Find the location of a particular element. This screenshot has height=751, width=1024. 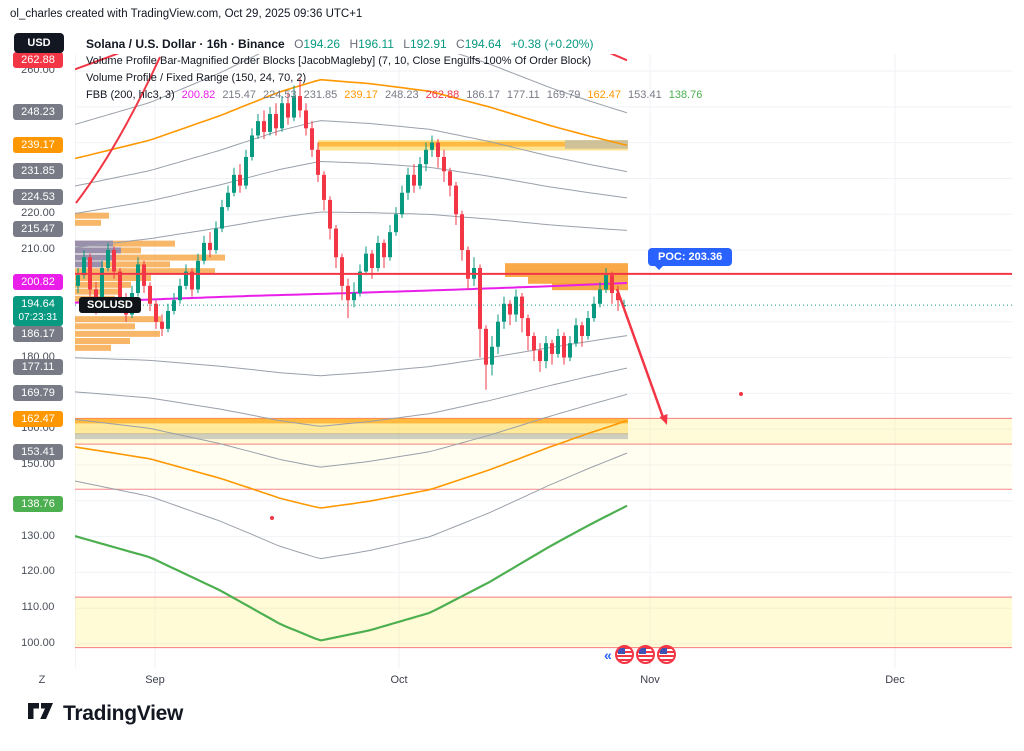

last-price-badge: 194.64 07:23:31 is located at coordinates (38, 311).